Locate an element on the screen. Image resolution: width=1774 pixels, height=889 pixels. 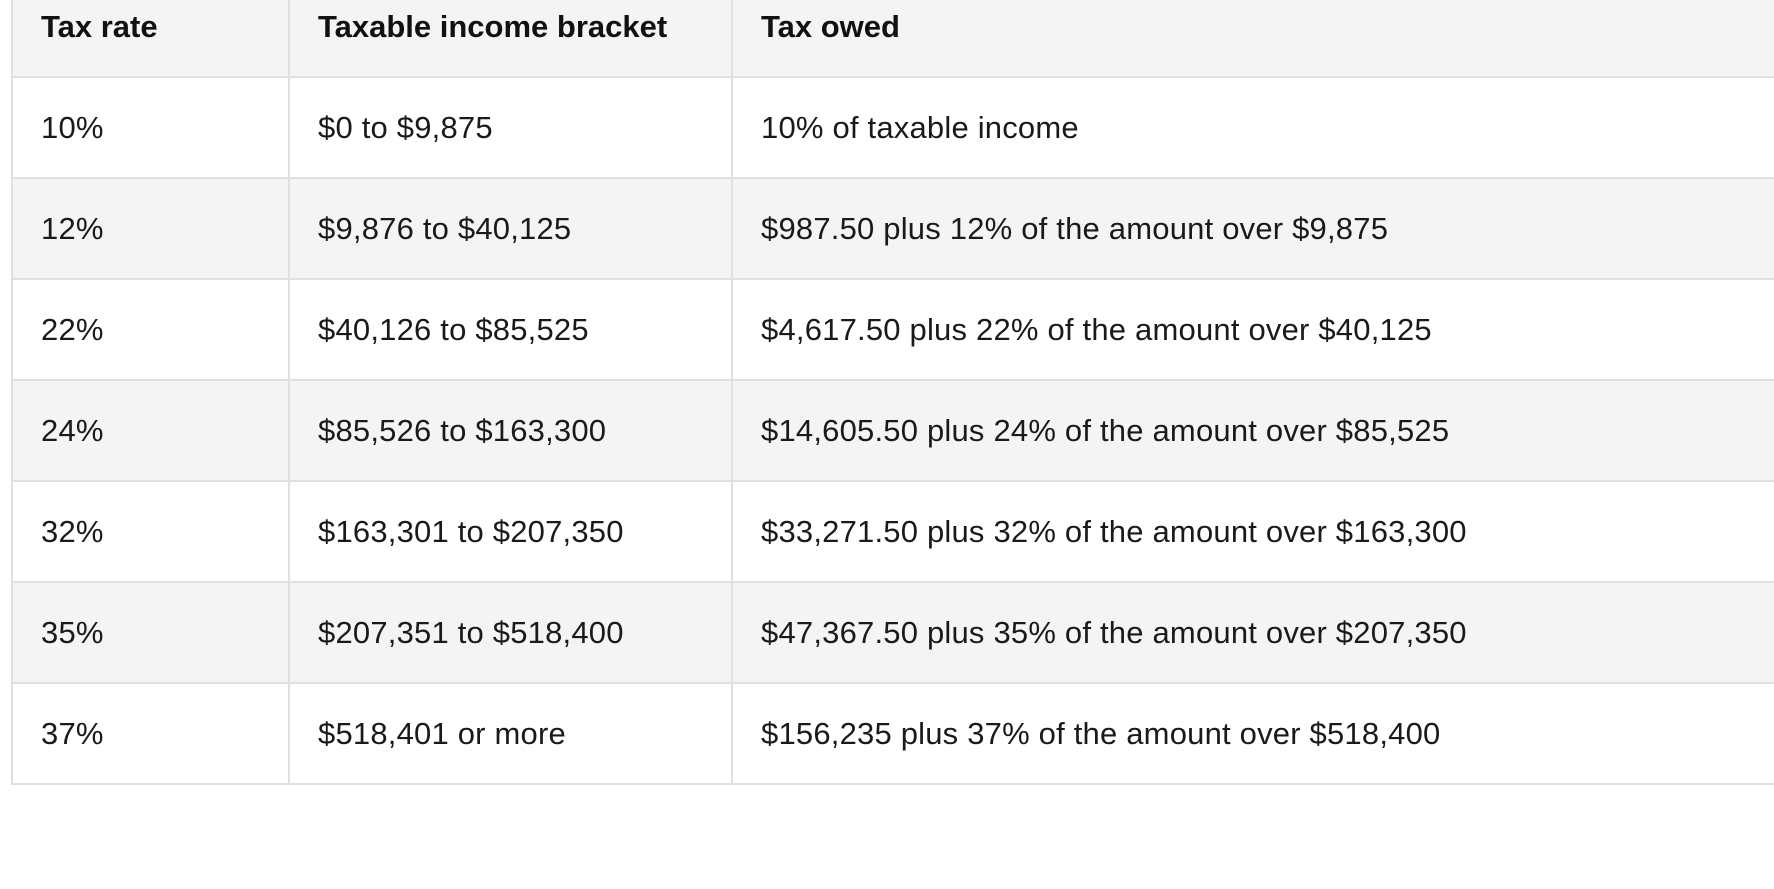
cell-income-bracket: $207,351 to $518,400 is located at coordinates (510, 632).